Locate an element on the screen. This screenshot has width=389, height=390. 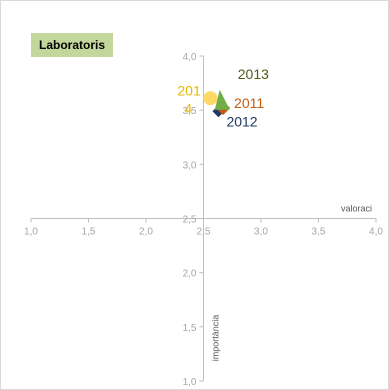
data-label-2013: 2013 is located at coordinates (253, 74).